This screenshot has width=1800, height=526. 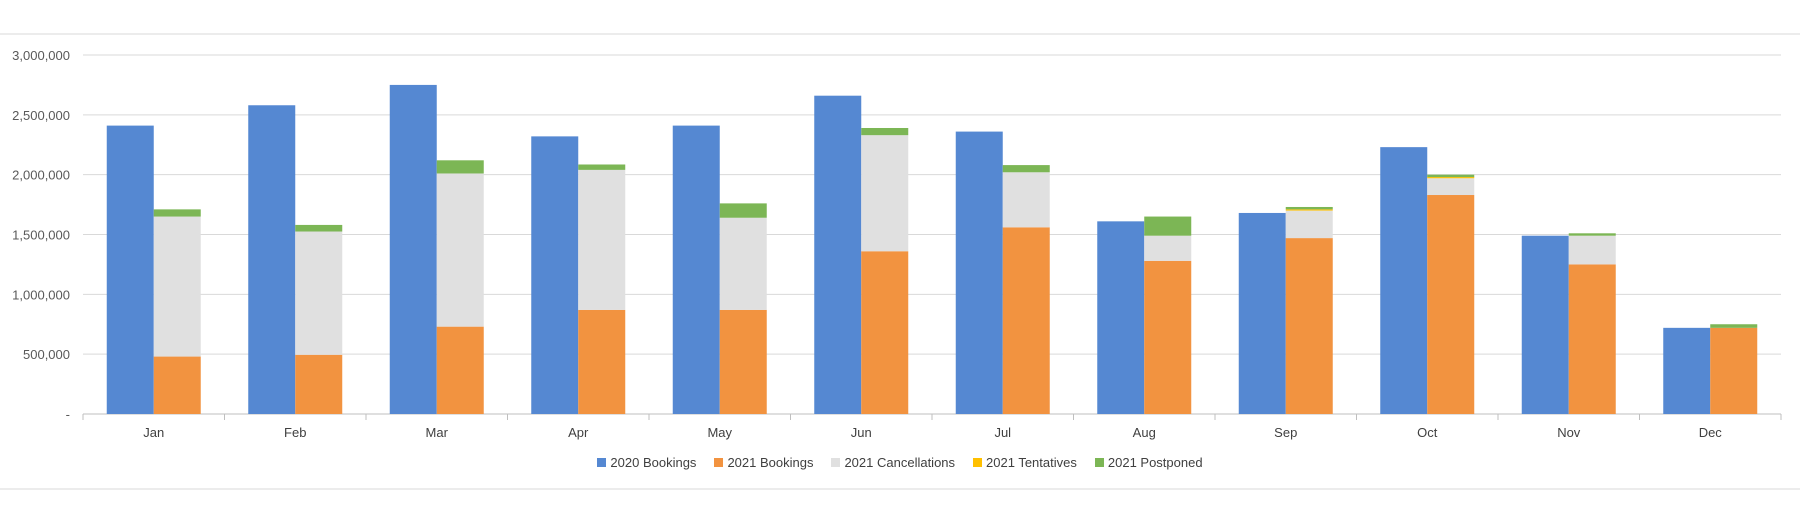 What do you see at coordinates (743, 361) in the screenshot?
I see `bar-2021-bookings-may` at bounding box center [743, 361].